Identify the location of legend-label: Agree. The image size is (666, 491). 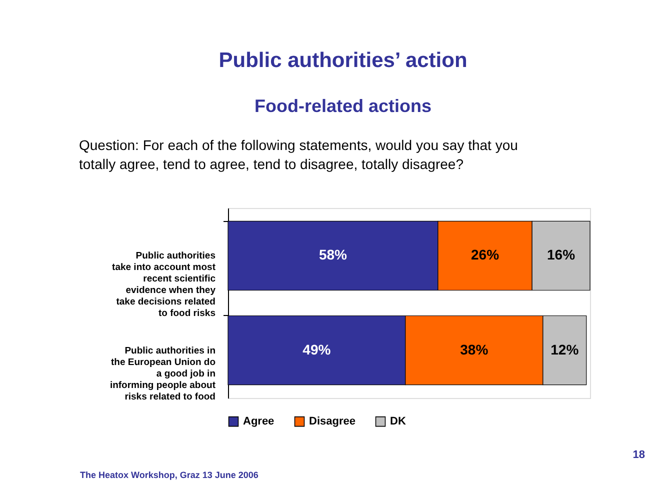
(258, 422).